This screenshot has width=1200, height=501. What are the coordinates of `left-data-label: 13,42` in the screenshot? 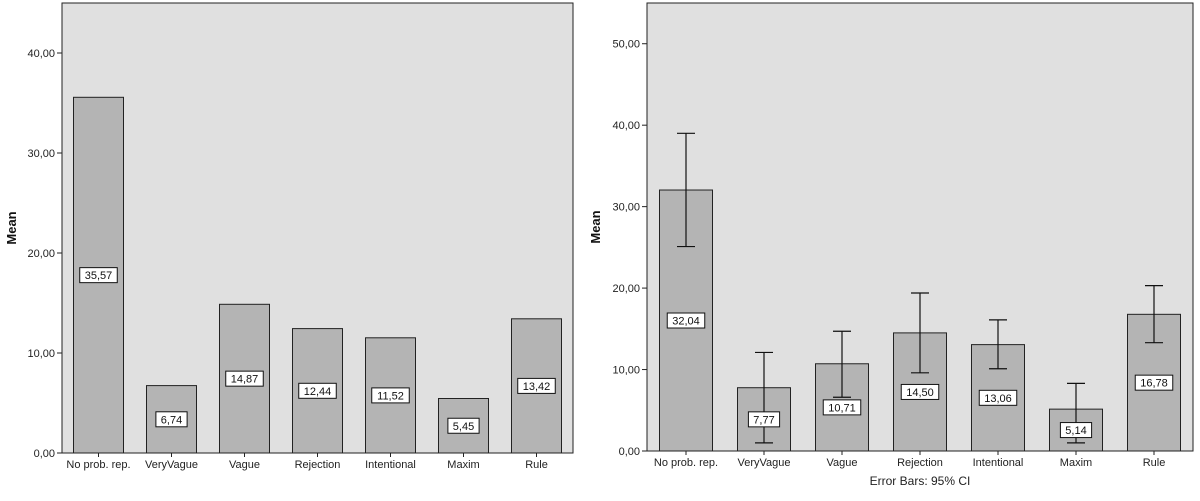 It's located at (537, 387).